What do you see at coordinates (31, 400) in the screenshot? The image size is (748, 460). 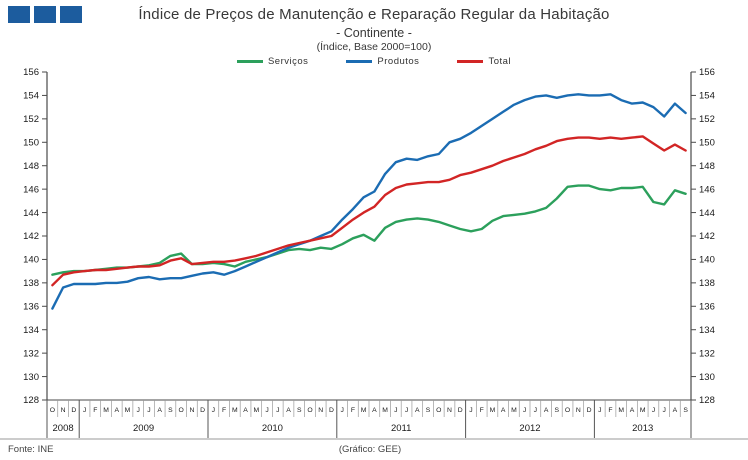 I see `y-tick-label-left: 128` at bounding box center [31, 400].